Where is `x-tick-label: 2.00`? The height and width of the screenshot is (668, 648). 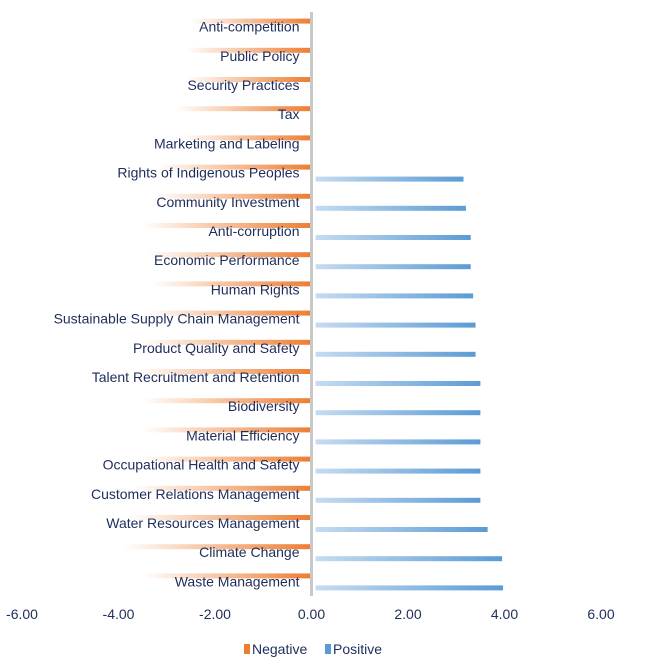
x-tick-label: 2.00 is located at coordinates (407, 614).